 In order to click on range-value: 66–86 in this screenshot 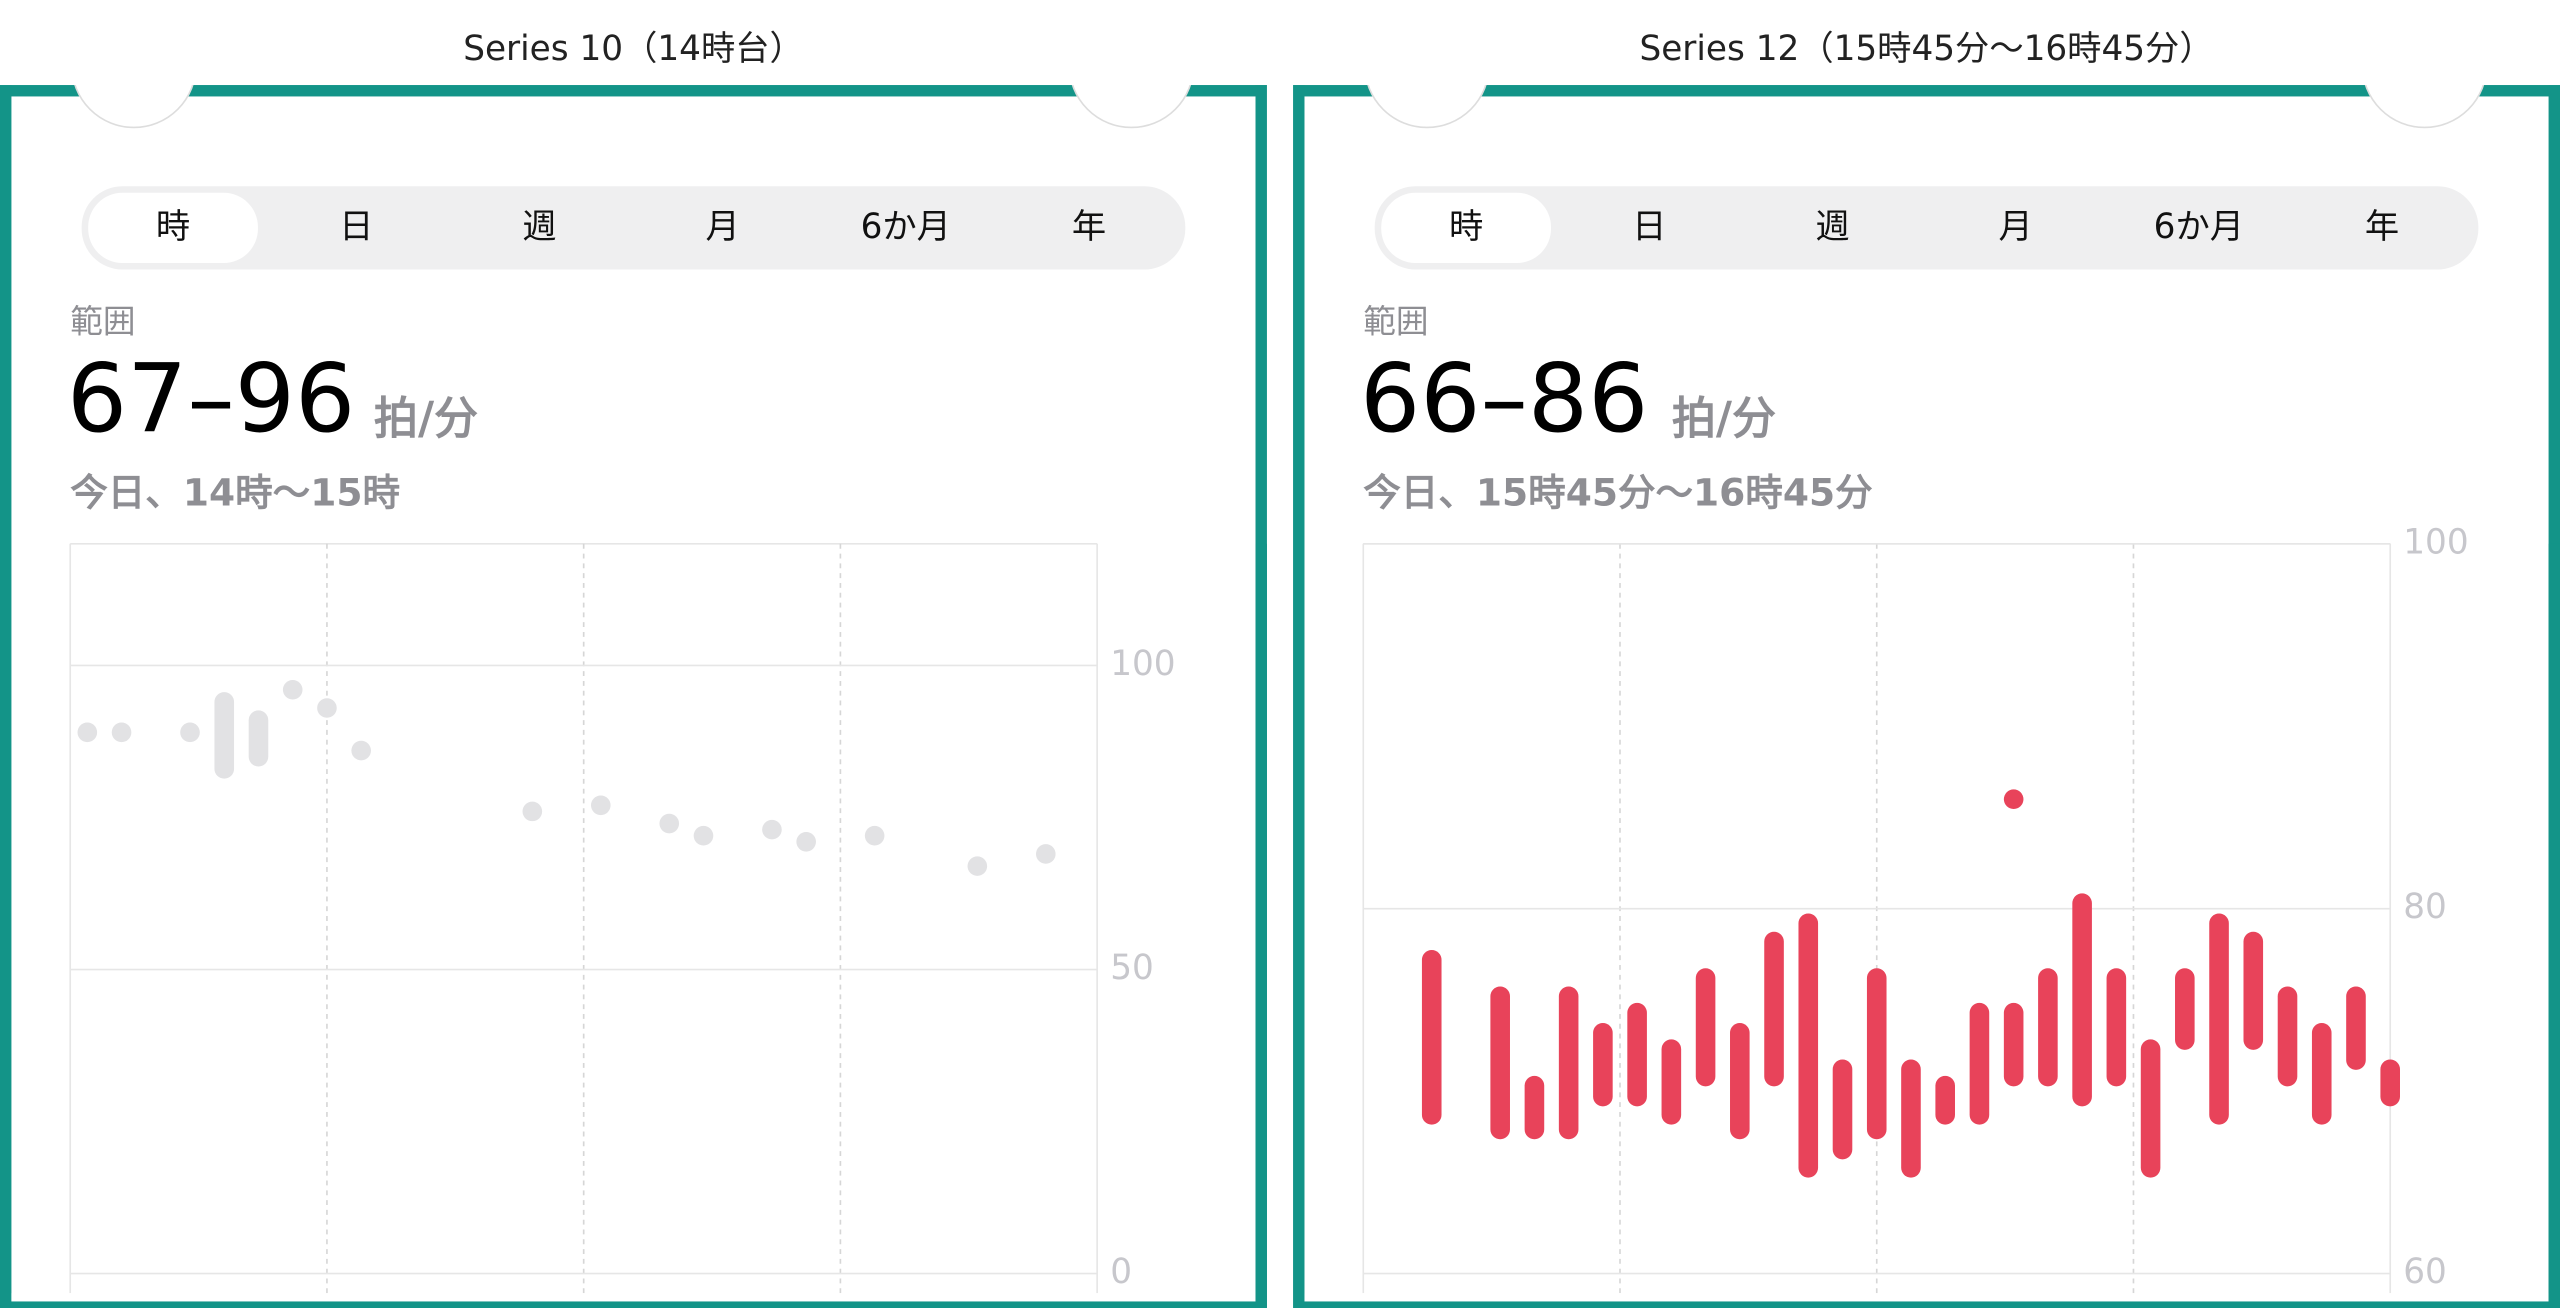, I will do `click(1504, 399)`.